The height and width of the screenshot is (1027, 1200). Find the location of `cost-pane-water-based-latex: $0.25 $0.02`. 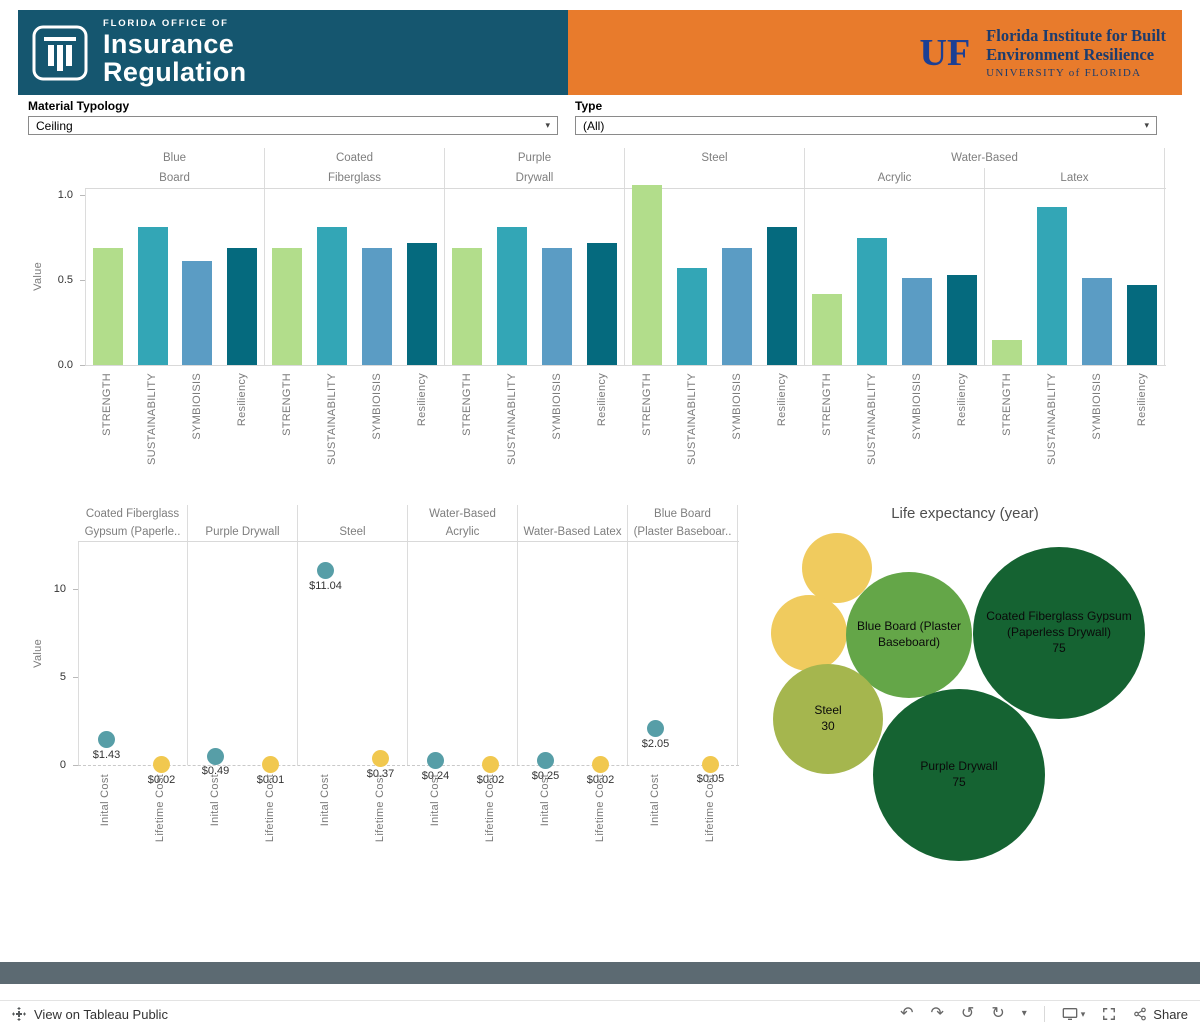

cost-pane-water-based-latex: $0.25 $0.02 is located at coordinates (573, 664).